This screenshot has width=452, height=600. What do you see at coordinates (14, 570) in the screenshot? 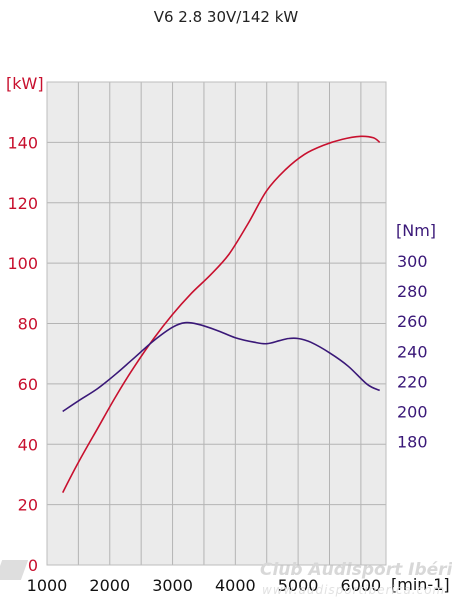
I see `watermark-mark` at bounding box center [14, 570].